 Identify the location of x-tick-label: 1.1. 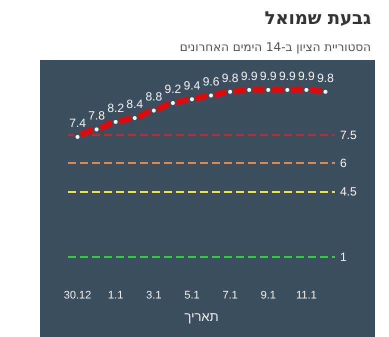
(116, 296).